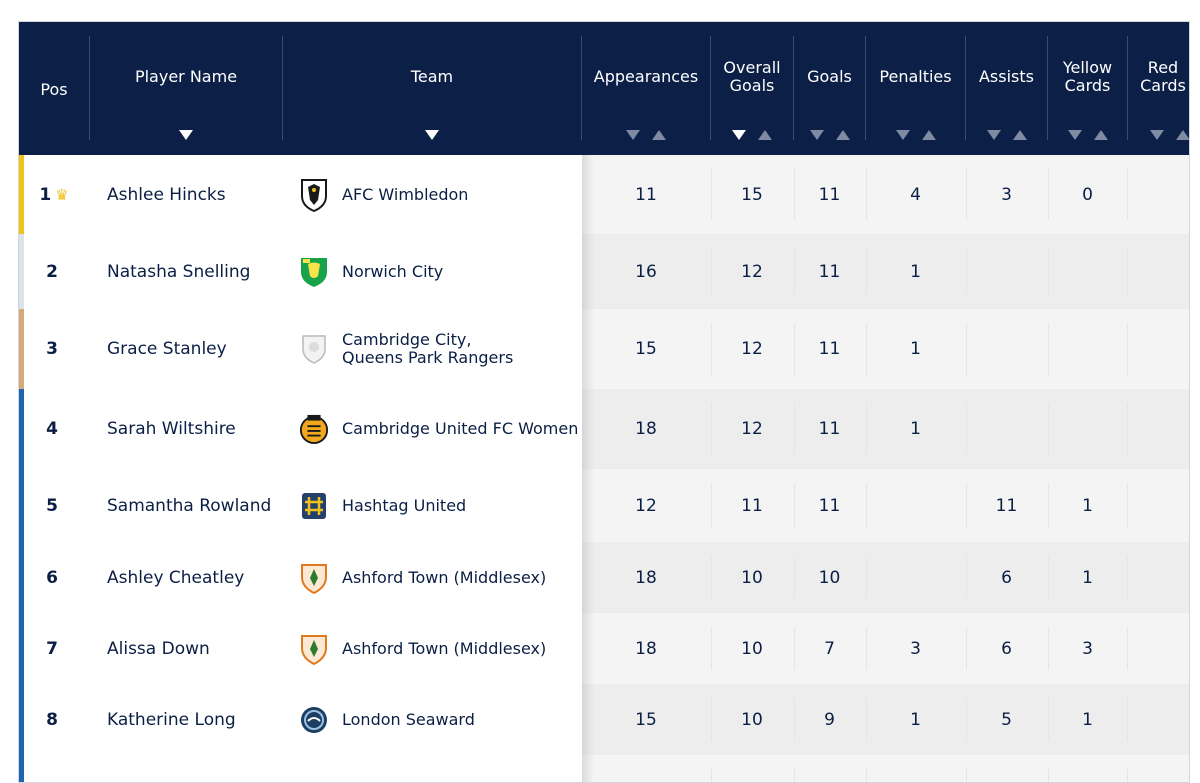 This screenshot has height=783, width=1200. What do you see at coordinates (1006, 76) in the screenshot?
I see `col-header-assists-label: Assists` at bounding box center [1006, 76].